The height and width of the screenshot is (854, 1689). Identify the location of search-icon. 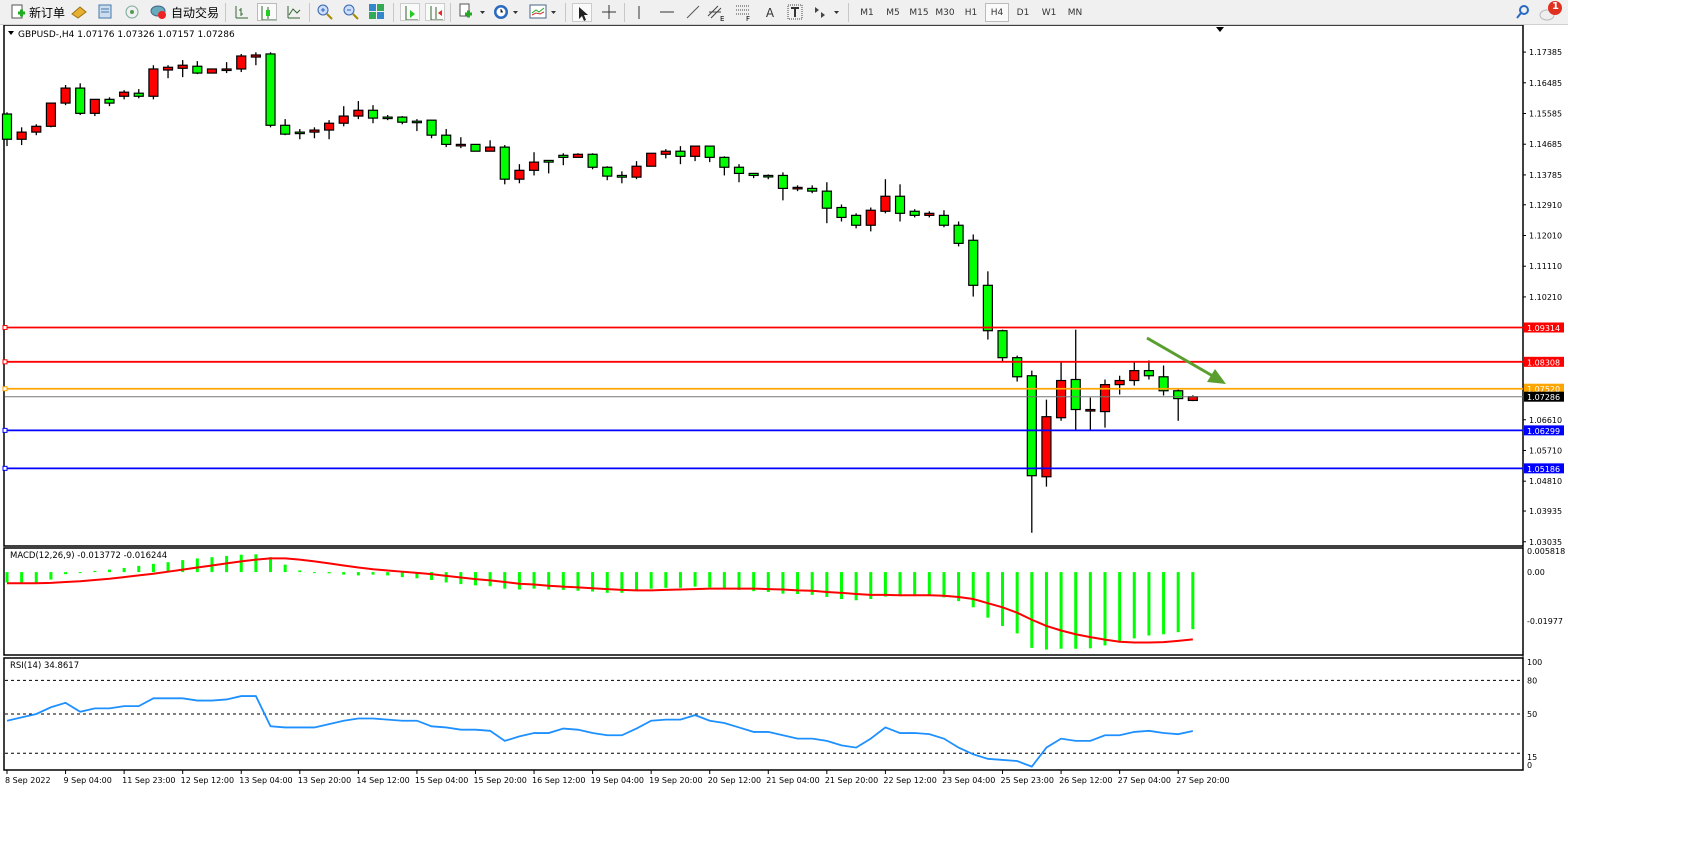
(1523, 12).